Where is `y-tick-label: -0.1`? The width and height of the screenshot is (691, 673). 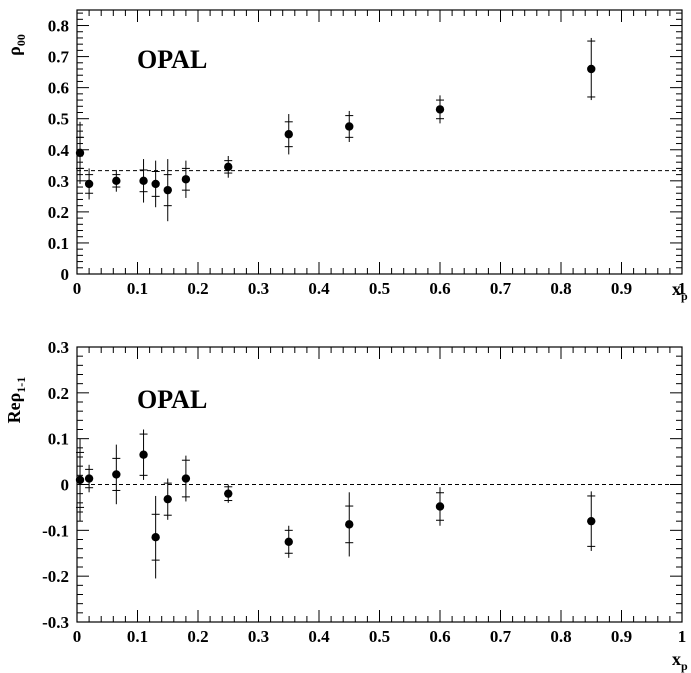 y-tick-label: -0.1 is located at coordinates (55, 530).